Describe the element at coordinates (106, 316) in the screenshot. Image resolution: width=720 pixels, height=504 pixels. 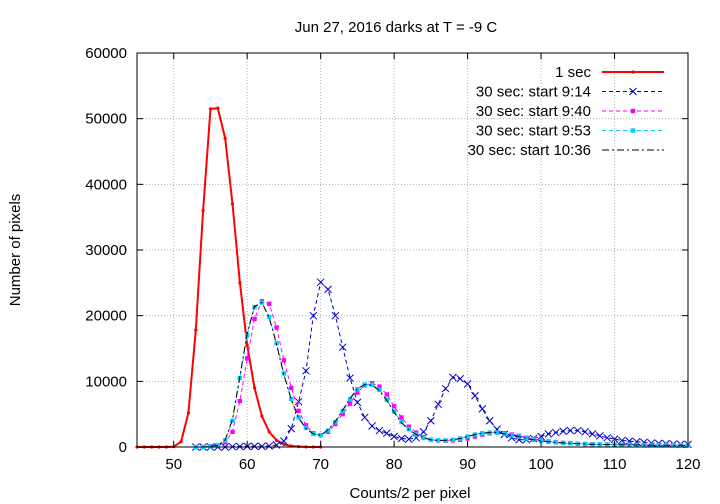
I see `y-tick-label: 20000` at that location.